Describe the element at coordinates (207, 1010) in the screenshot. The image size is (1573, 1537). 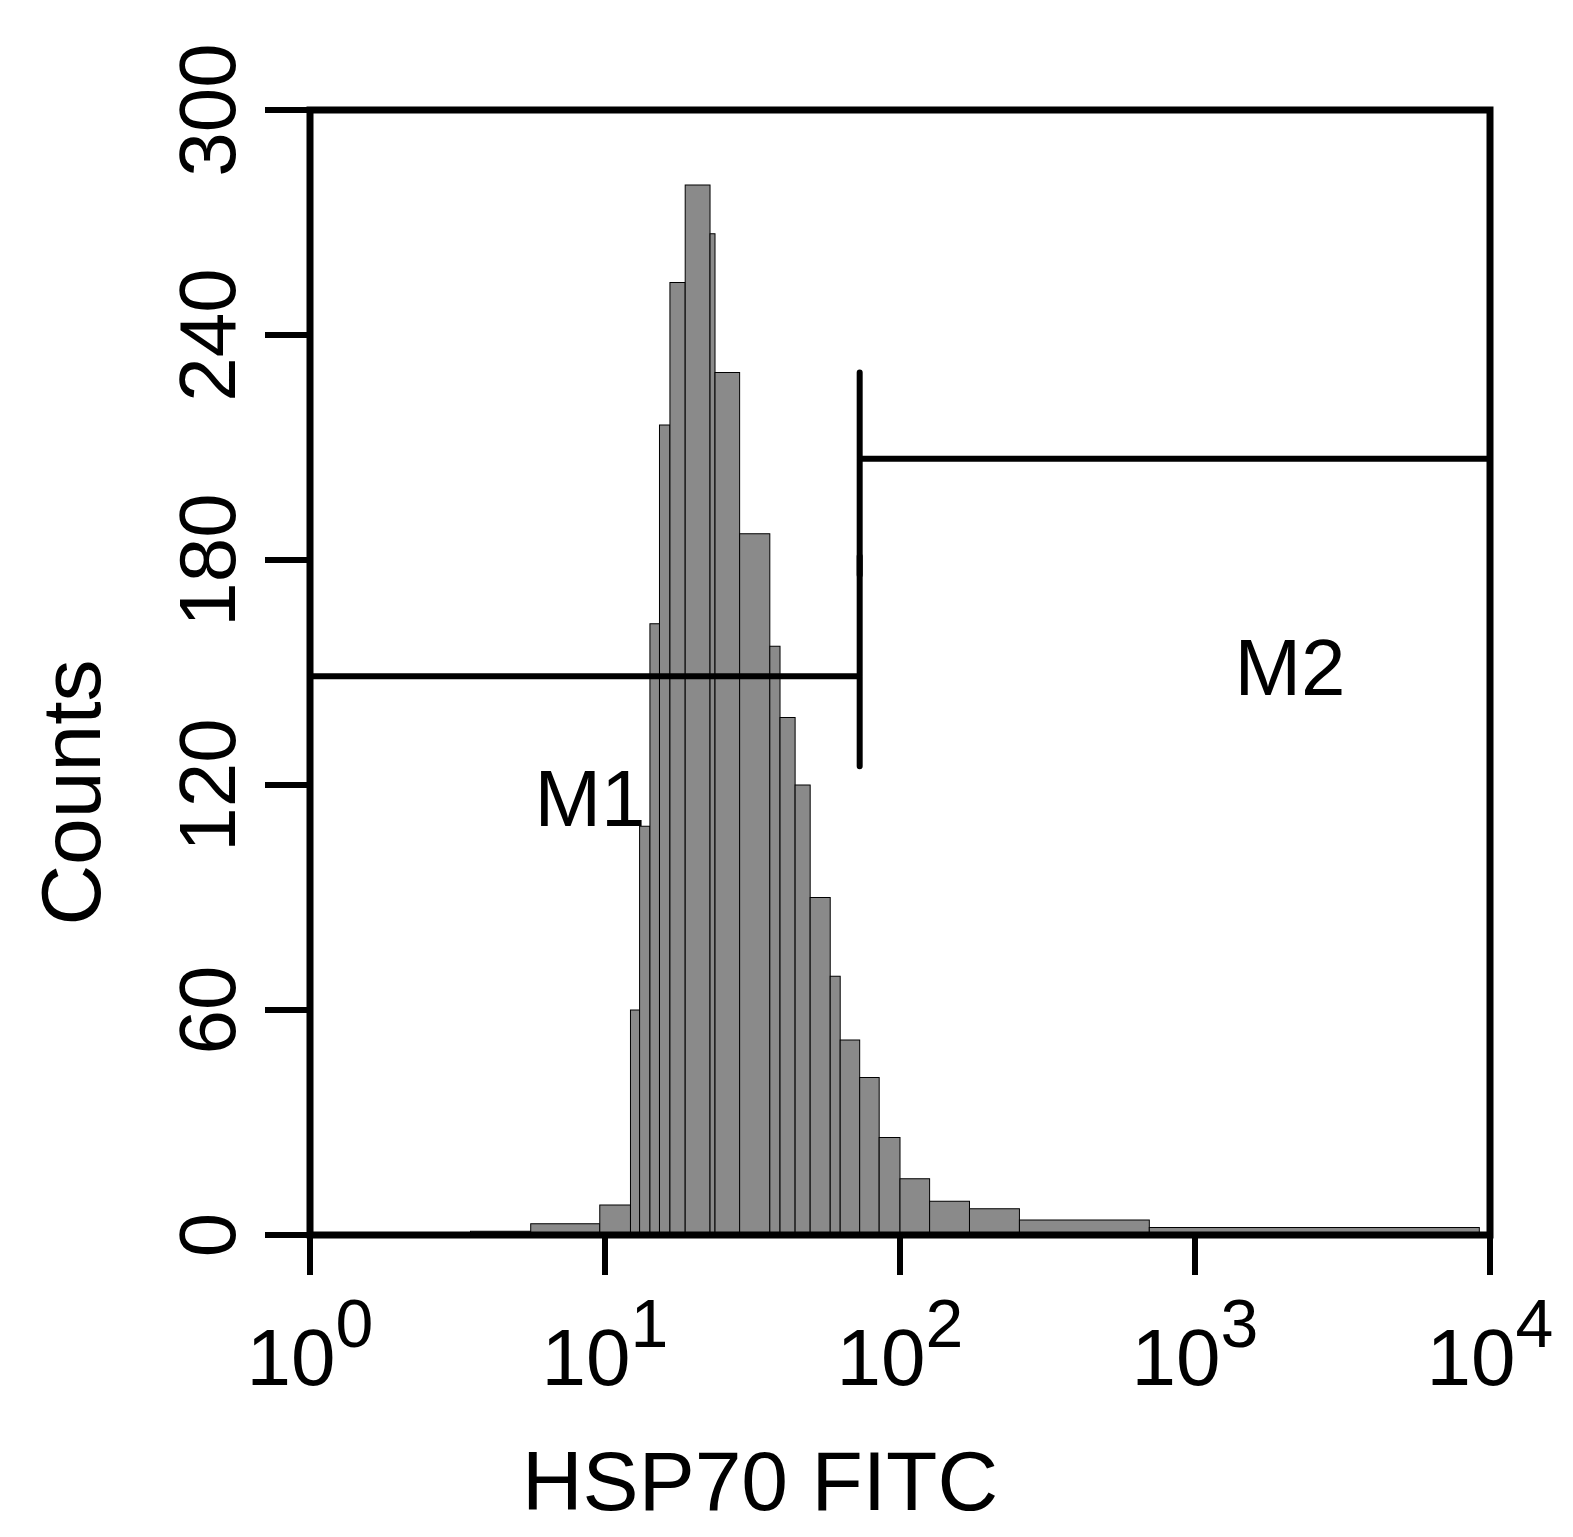
I see `y-tick-label: 60` at that location.